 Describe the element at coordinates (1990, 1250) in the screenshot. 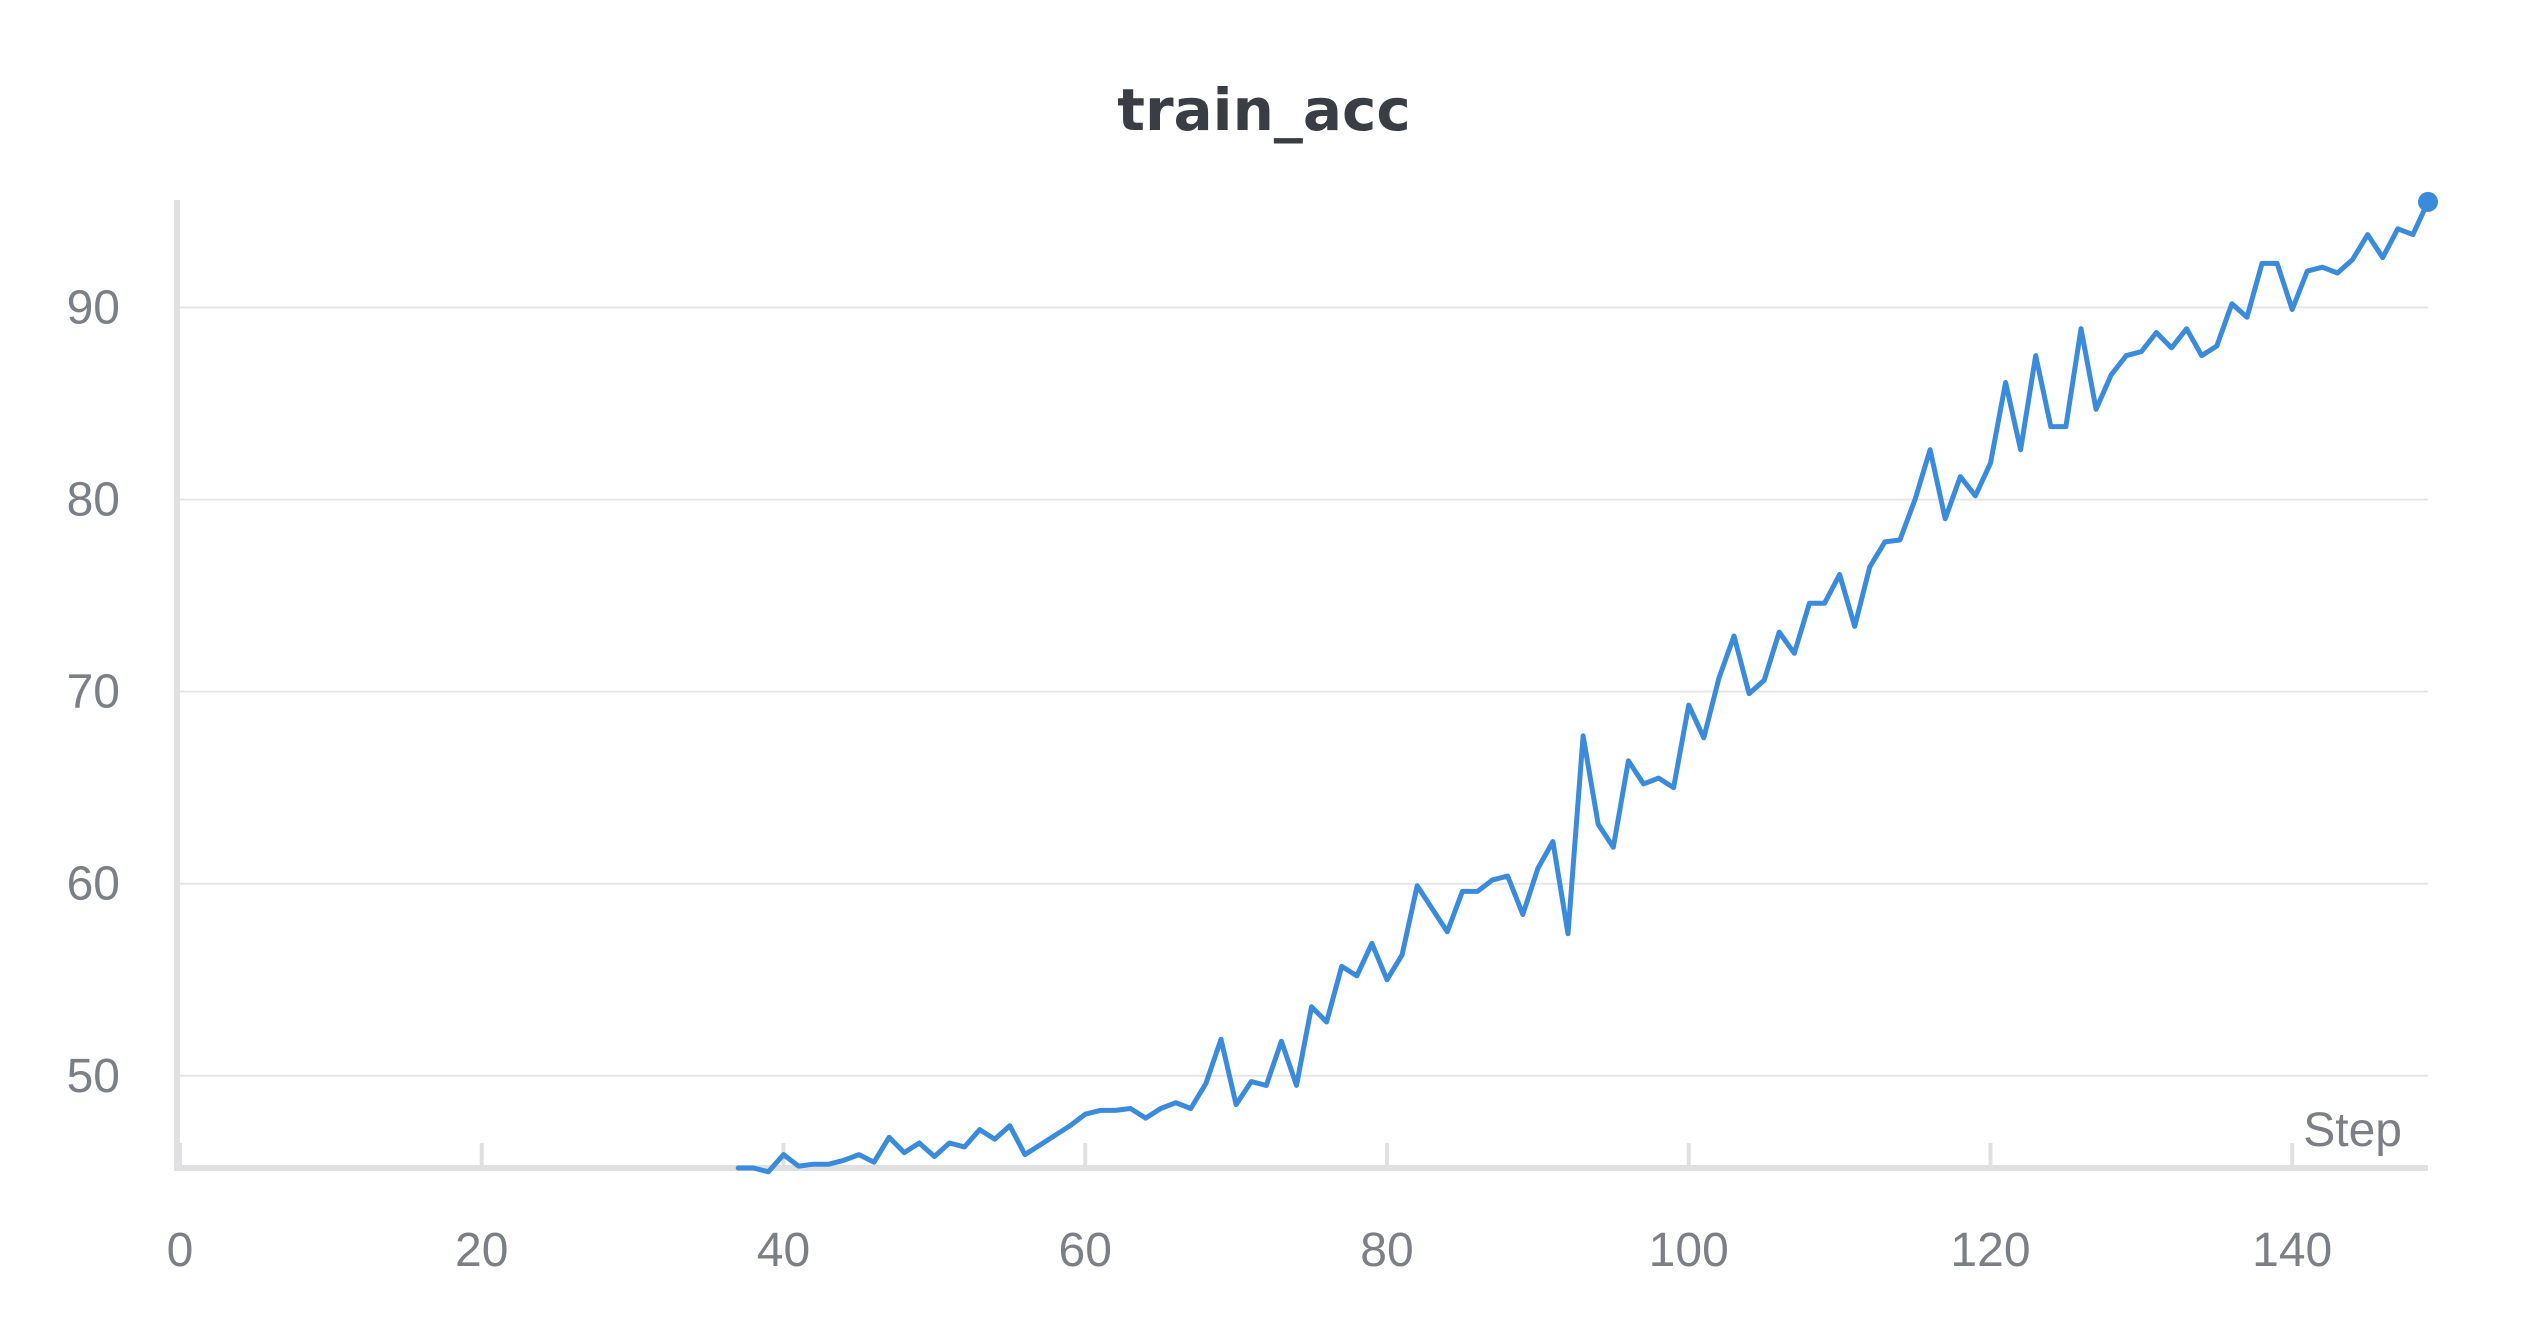

I see `x-tick-label: 120` at that location.